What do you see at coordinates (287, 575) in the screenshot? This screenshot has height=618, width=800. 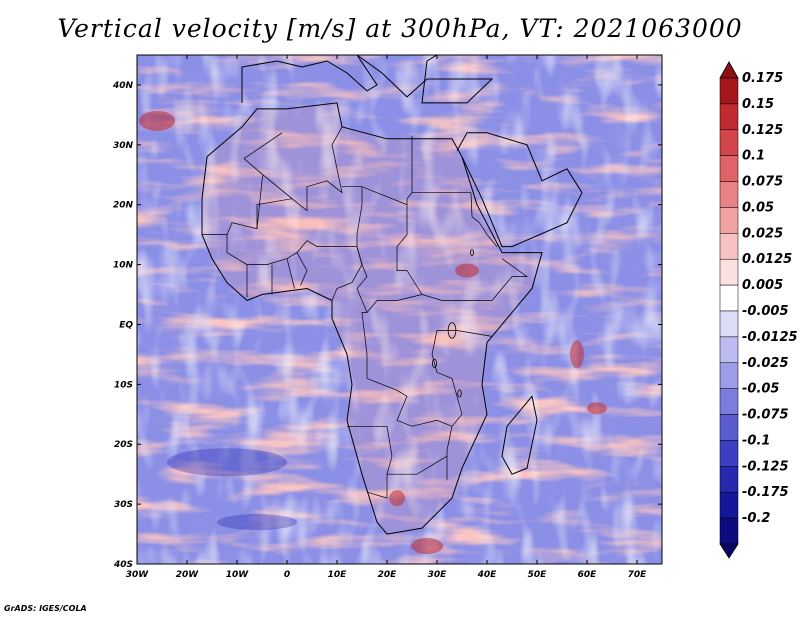 I see `lon-label: 0` at bounding box center [287, 575].